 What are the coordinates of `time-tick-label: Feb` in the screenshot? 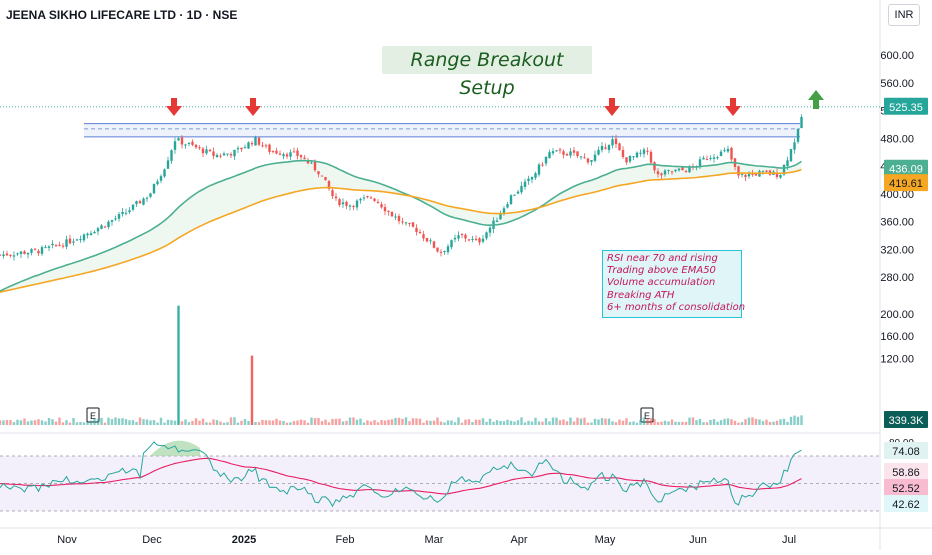 It's located at (345, 540).